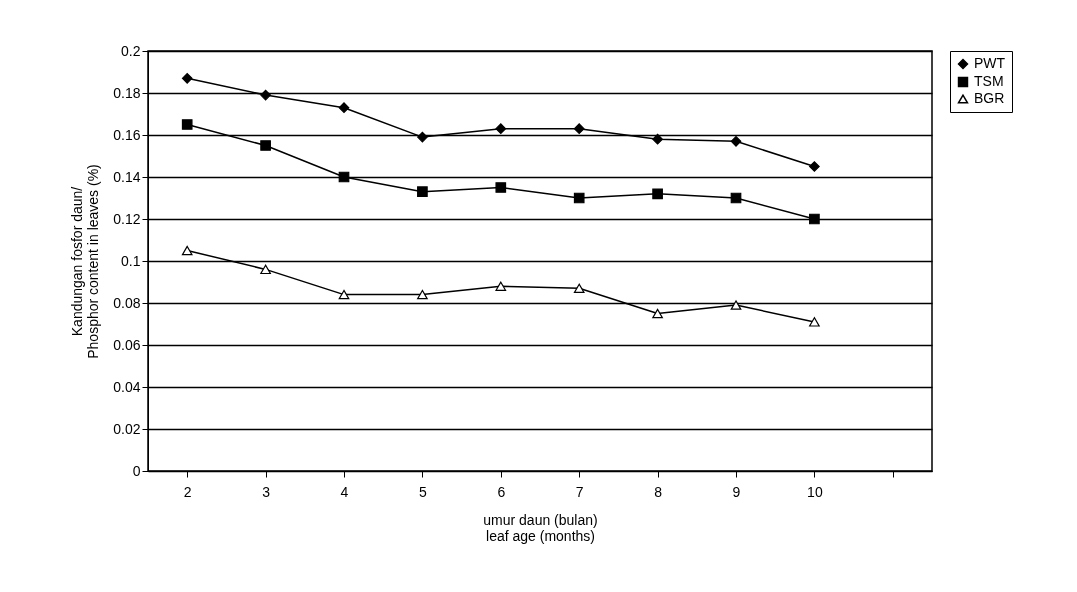  Describe the element at coordinates (540, 527) in the screenshot. I see `x-axis-title: umur daun (bulan) leaf age (months)` at that location.